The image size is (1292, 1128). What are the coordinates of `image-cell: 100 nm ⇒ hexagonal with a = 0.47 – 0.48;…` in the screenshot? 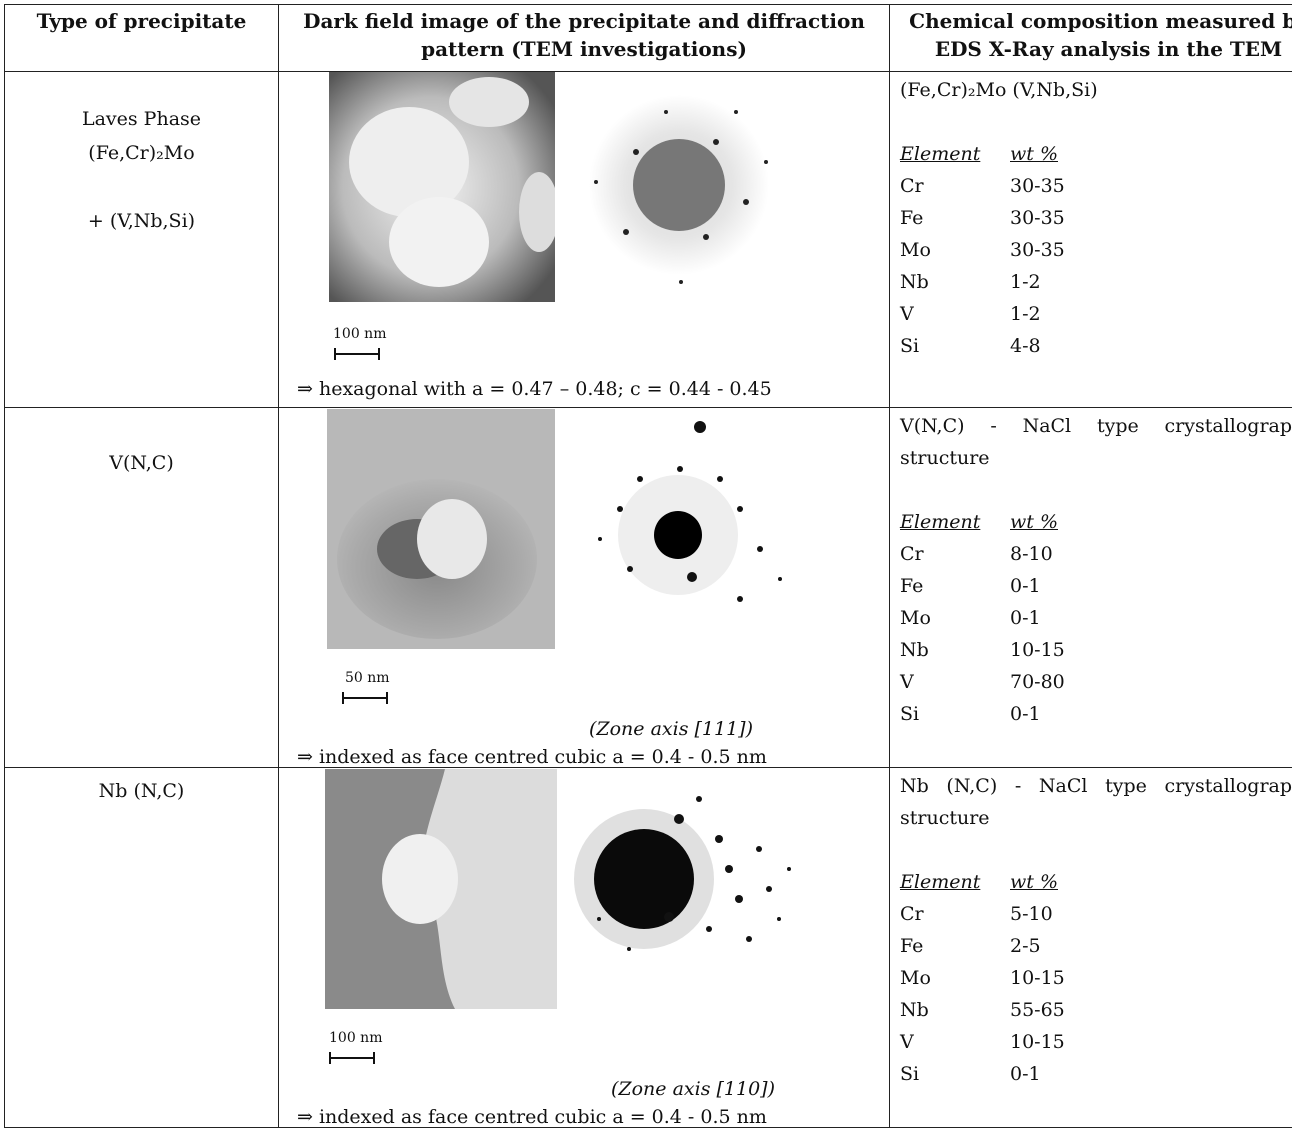 It's located at (584, 240).